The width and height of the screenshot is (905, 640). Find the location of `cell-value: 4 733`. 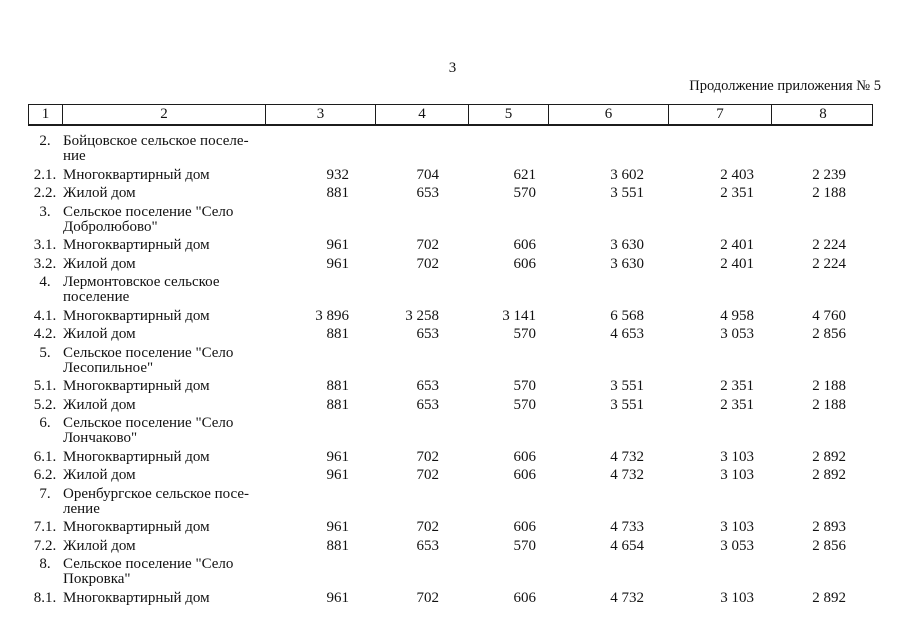

cell-value: 4 733 is located at coordinates (627, 527).